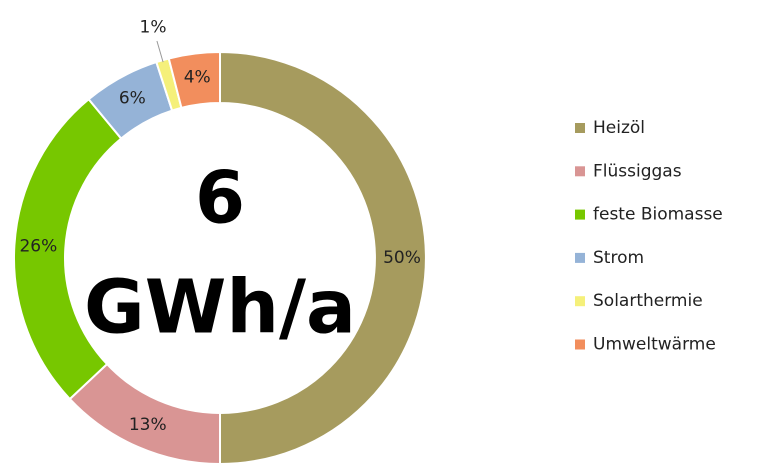 The image size is (762, 463). What do you see at coordinates (619, 128) in the screenshot?
I see `legend-label: Heizöl` at bounding box center [619, 128].